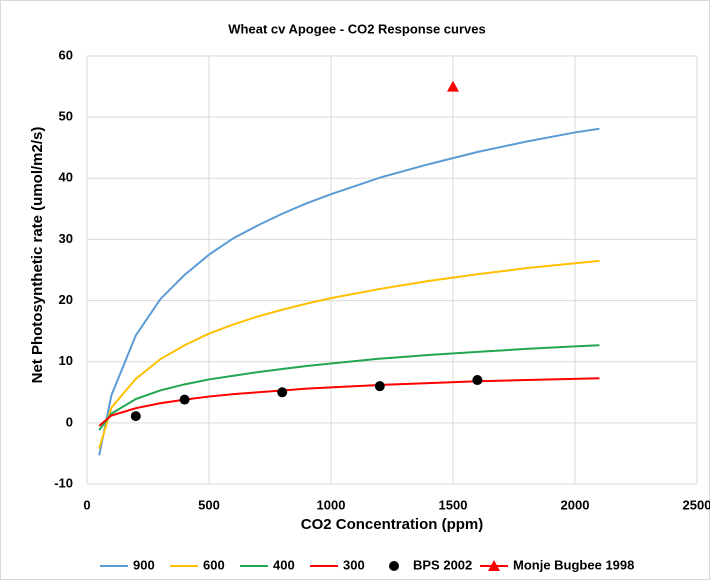 The width and height of the screenshot is (710, 585). What do you see at coordinates (696, 504) in the screenshot?
I see `x-tick-label: 2500` at bounding box center [696, 504].